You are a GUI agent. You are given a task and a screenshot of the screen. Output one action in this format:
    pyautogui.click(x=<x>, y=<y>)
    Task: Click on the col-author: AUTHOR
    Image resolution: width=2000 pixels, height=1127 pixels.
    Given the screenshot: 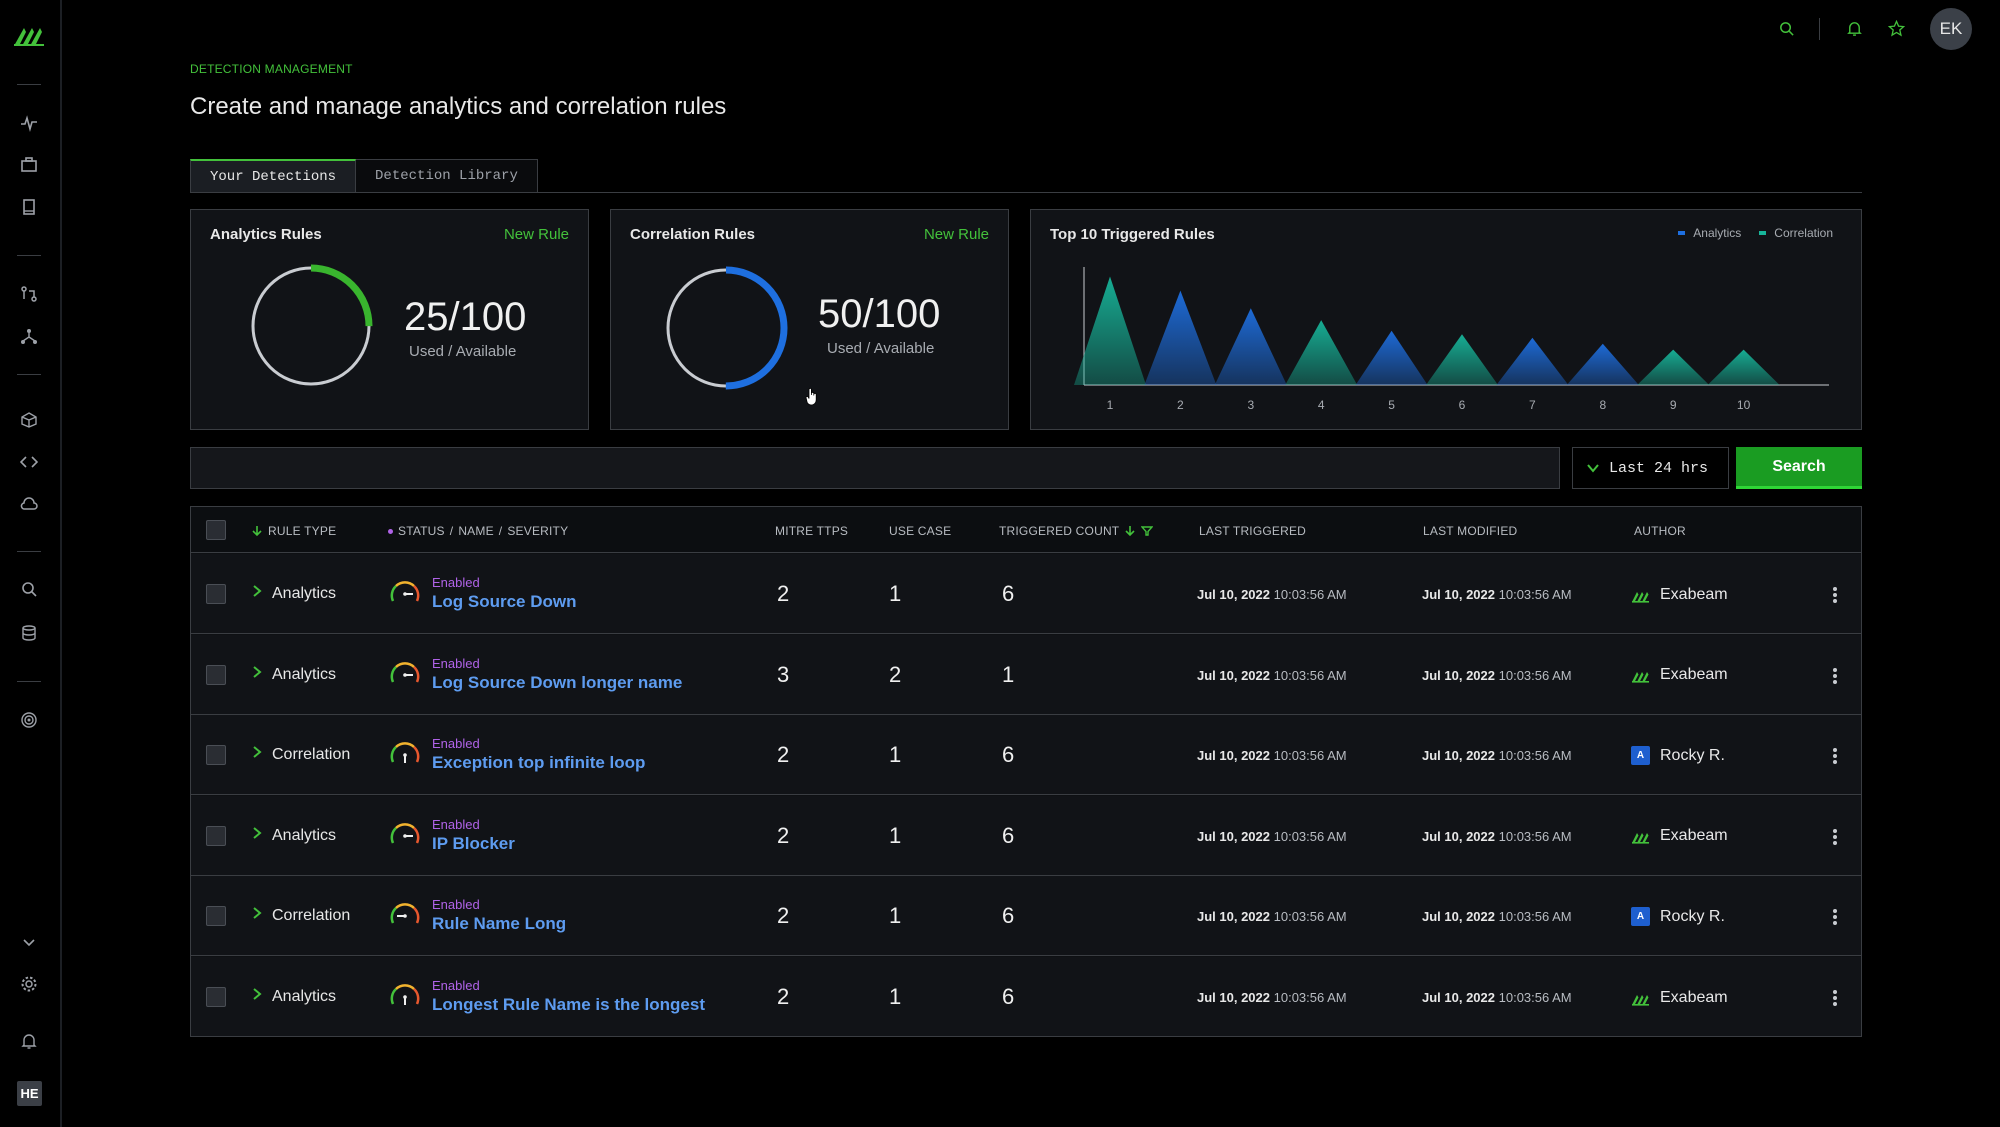 What is the action you would take?
    pyautogui.click(x=1660, y=531)
    